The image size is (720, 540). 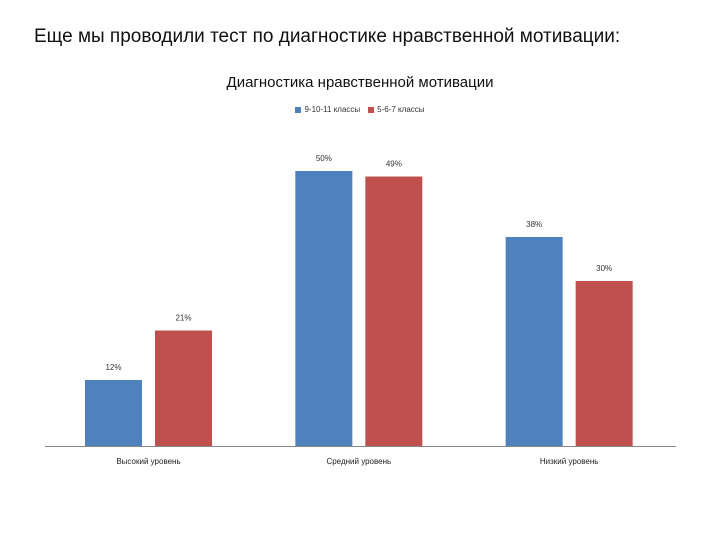 I want to click on data-label-1-2: 50%, so click(x=324, y=158).